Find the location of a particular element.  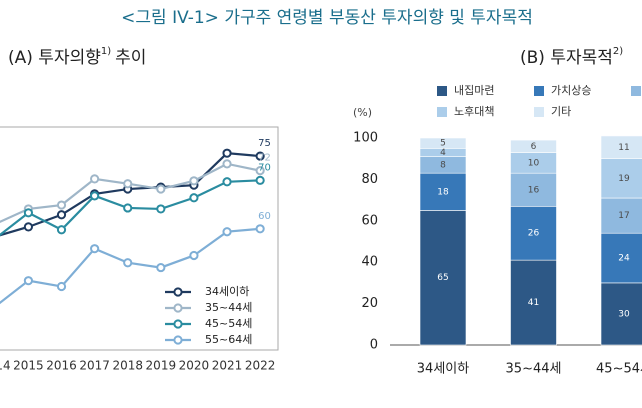

value-label: 18 is located at coordinates (443, 192).